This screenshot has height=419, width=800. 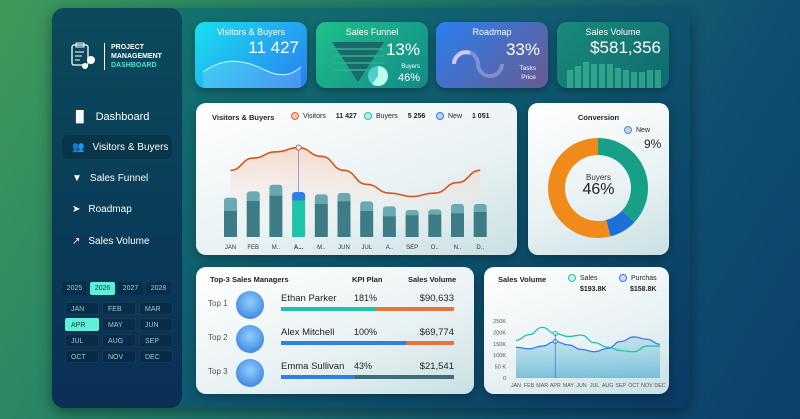 I want to click on donut-slice-new, so click(x=620, y=223).